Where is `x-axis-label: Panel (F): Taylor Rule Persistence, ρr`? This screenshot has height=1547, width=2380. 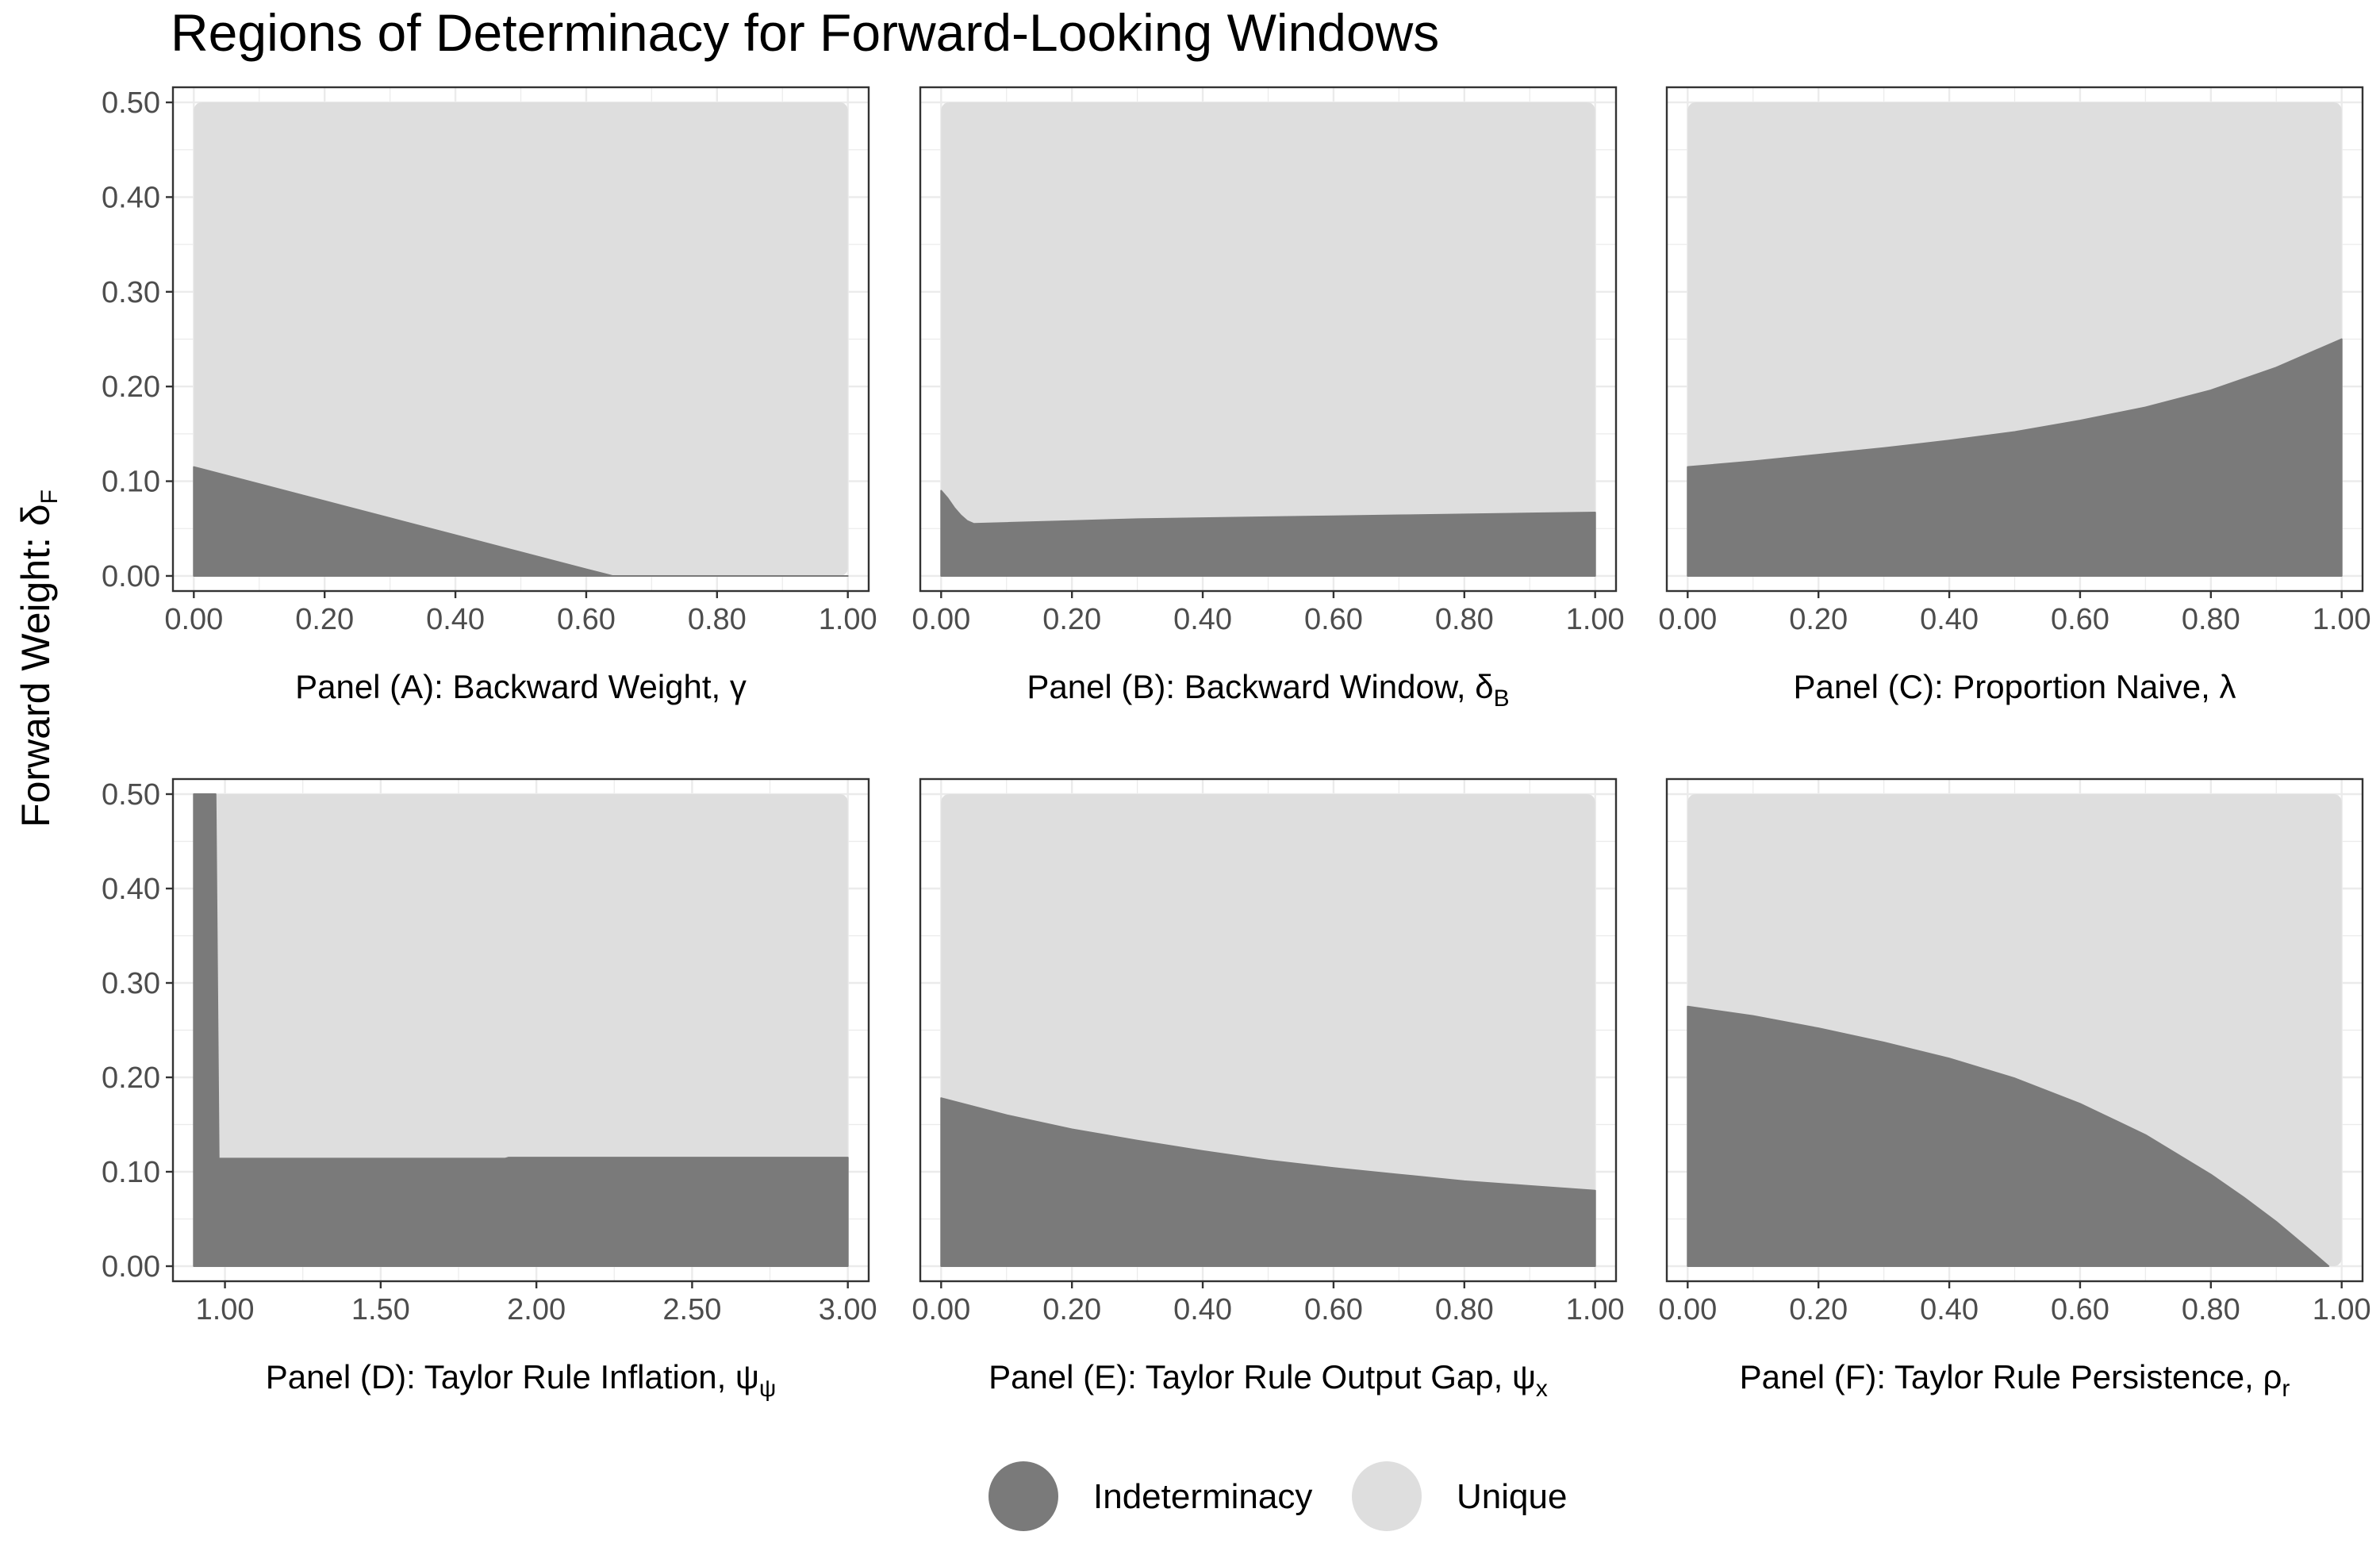 x-axis-label: Panel (F): Taylor Rule Persistence, ρr is located at coordinates (2015, 1380).